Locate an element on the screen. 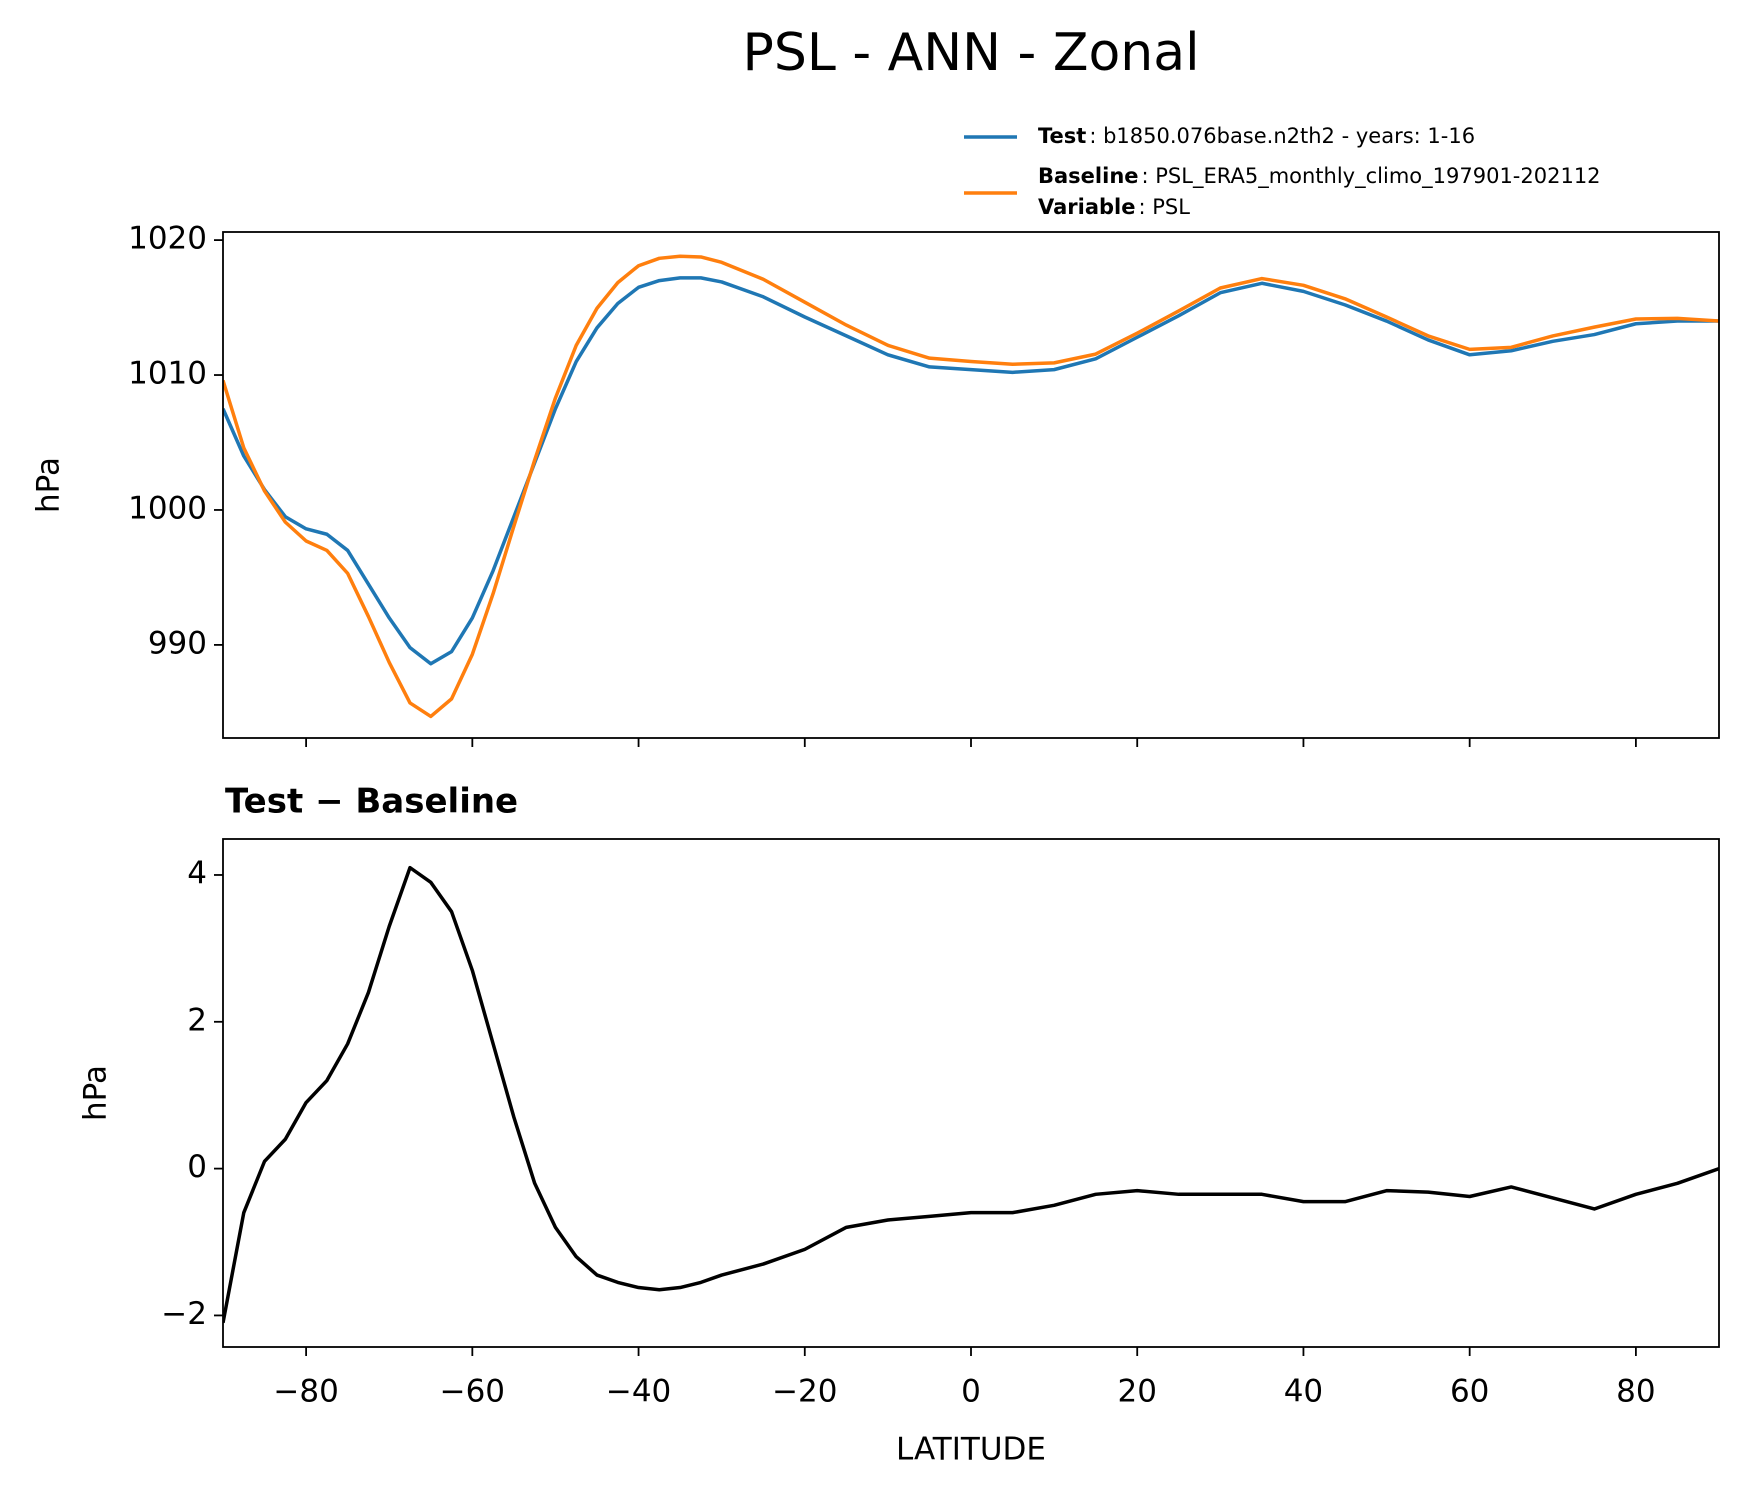  y-tick-label: 1000 is located at coordinates (167, 508).